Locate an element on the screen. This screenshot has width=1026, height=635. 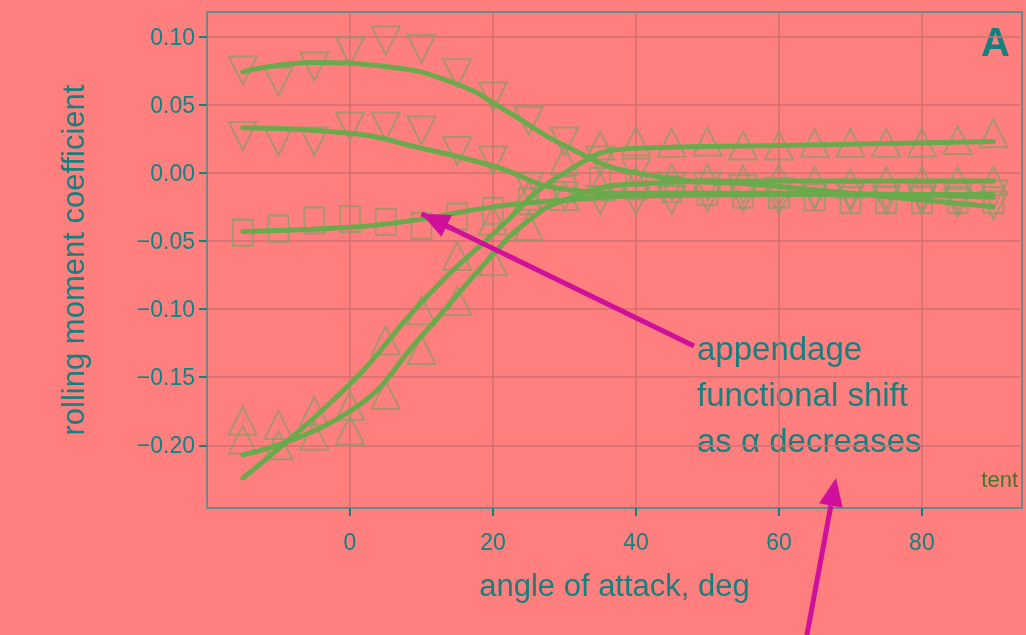
x-tick-label: 40 is located at coordinates (636, 541).